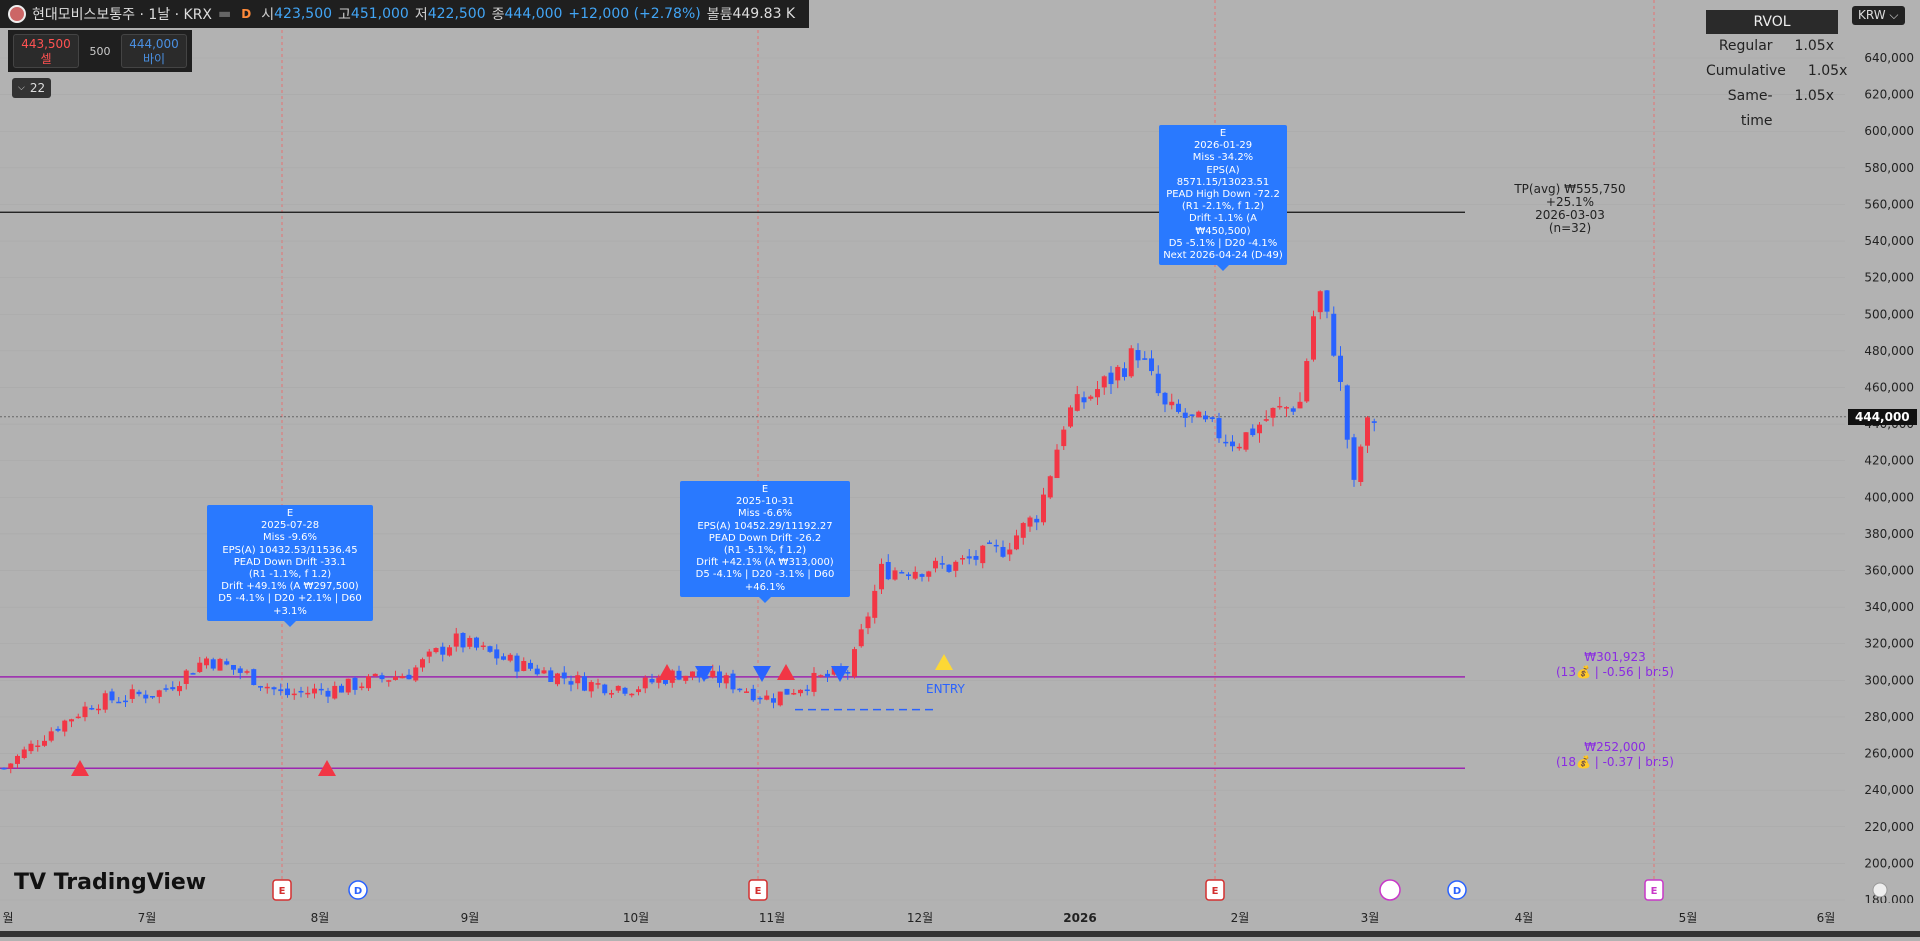 This screenshot has height=941, width=1920. What do you see at coordinates (1615, 762) in the screenshot?
I see `zone-detail: (18💰 | -0.37 | br:5)` at bounding box center [1615, 762].